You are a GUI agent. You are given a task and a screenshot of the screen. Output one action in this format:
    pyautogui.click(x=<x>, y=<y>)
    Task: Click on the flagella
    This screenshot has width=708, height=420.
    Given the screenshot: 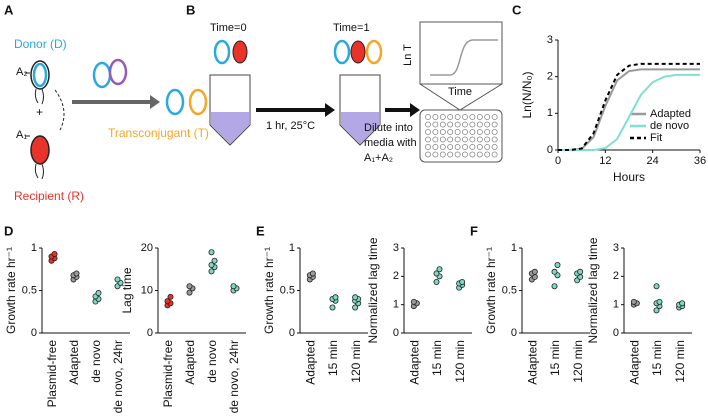 What is the action you would take?
    pyautogui.click(x=39, y=171)
    